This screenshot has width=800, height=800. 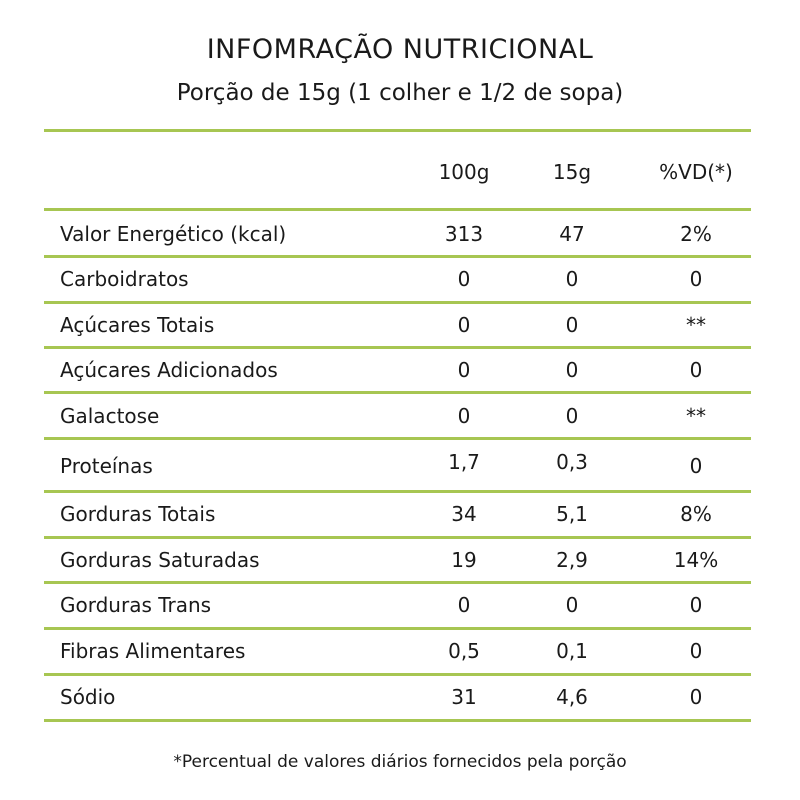 I want to click on table-row: Gorduras Trans 0 0 0, so click(x=397, y=605).